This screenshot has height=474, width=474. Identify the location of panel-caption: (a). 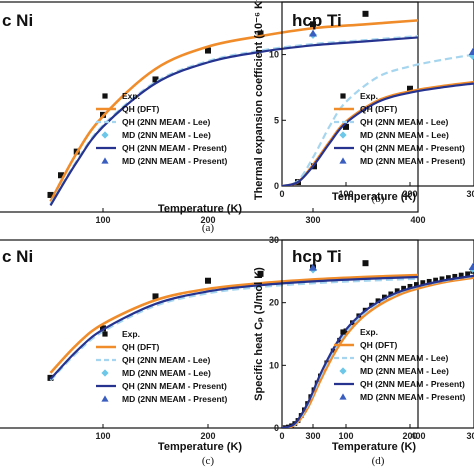
(208, 228).